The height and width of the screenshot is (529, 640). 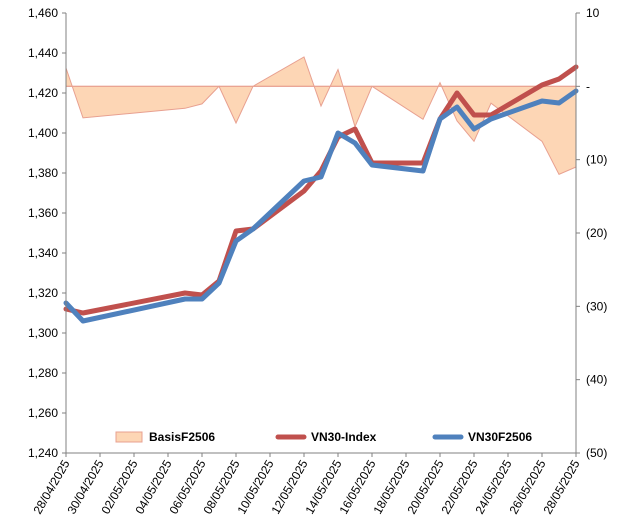 What do you see at coordinates (43, 93) in the screenshot?
I see `left-tick-label: 1,420` at bounding box center [43, 93].